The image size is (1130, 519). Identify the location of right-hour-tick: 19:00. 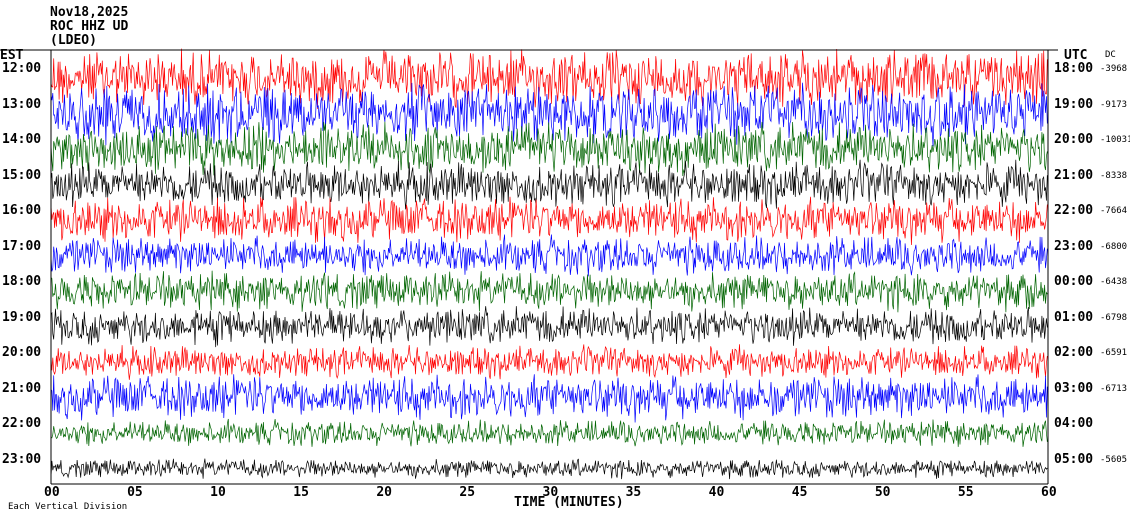
(1074, 104).